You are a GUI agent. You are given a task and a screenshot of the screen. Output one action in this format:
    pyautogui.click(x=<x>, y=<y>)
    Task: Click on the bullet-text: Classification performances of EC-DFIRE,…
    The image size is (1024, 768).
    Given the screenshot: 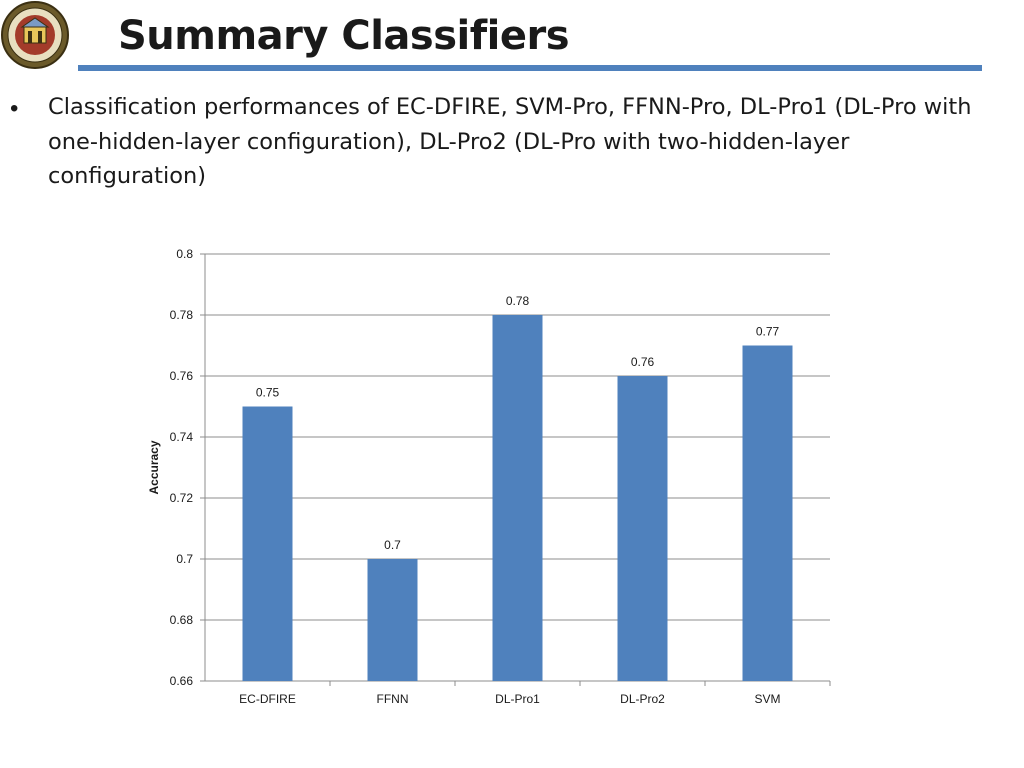 What is the action you would take?
    pyautogui.click(x=510, y=141)
    